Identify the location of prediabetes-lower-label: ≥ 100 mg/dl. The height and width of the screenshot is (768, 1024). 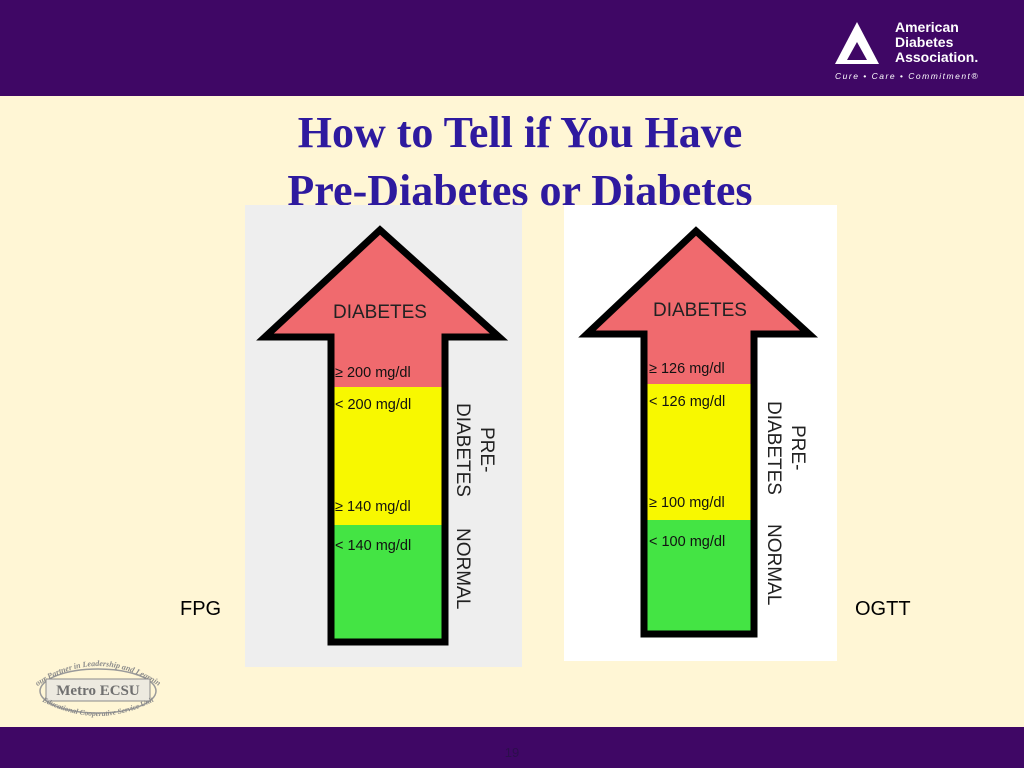
(687, 503).